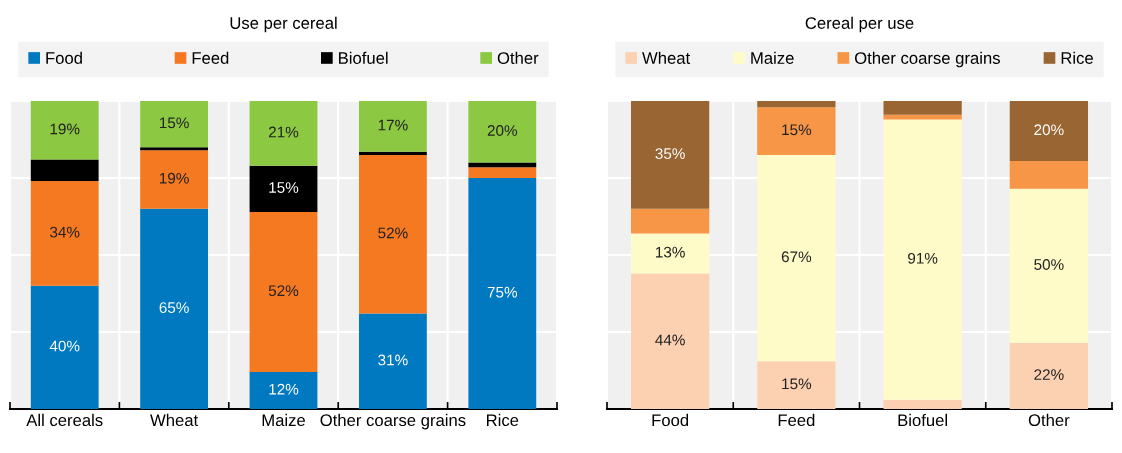 This screenshot has height=453, width=1122. Describe the element at coordinates (210, 57) in the screenshot. I see `legend-label: Feed` at that location.